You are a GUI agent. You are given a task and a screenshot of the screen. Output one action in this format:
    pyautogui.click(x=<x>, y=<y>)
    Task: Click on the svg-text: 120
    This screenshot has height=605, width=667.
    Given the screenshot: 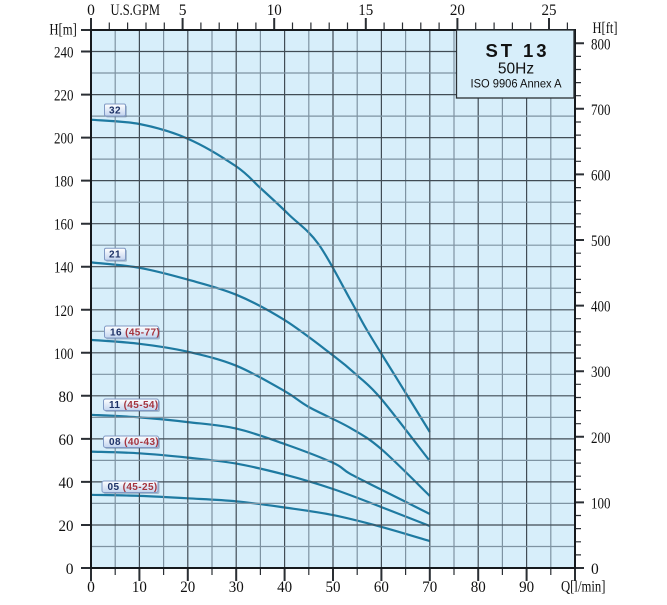 What is the action you would take?
    pyautogui.click(x=64, y=311)
    